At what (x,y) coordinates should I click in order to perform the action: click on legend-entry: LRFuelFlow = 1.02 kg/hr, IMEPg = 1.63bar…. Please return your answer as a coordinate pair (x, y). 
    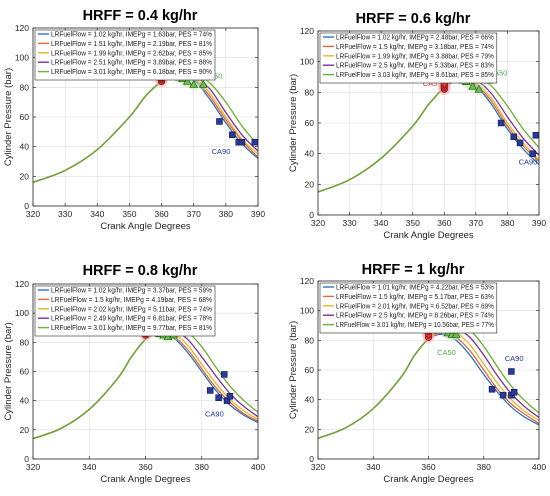
    Looking at the image, I should click on (131, 34).